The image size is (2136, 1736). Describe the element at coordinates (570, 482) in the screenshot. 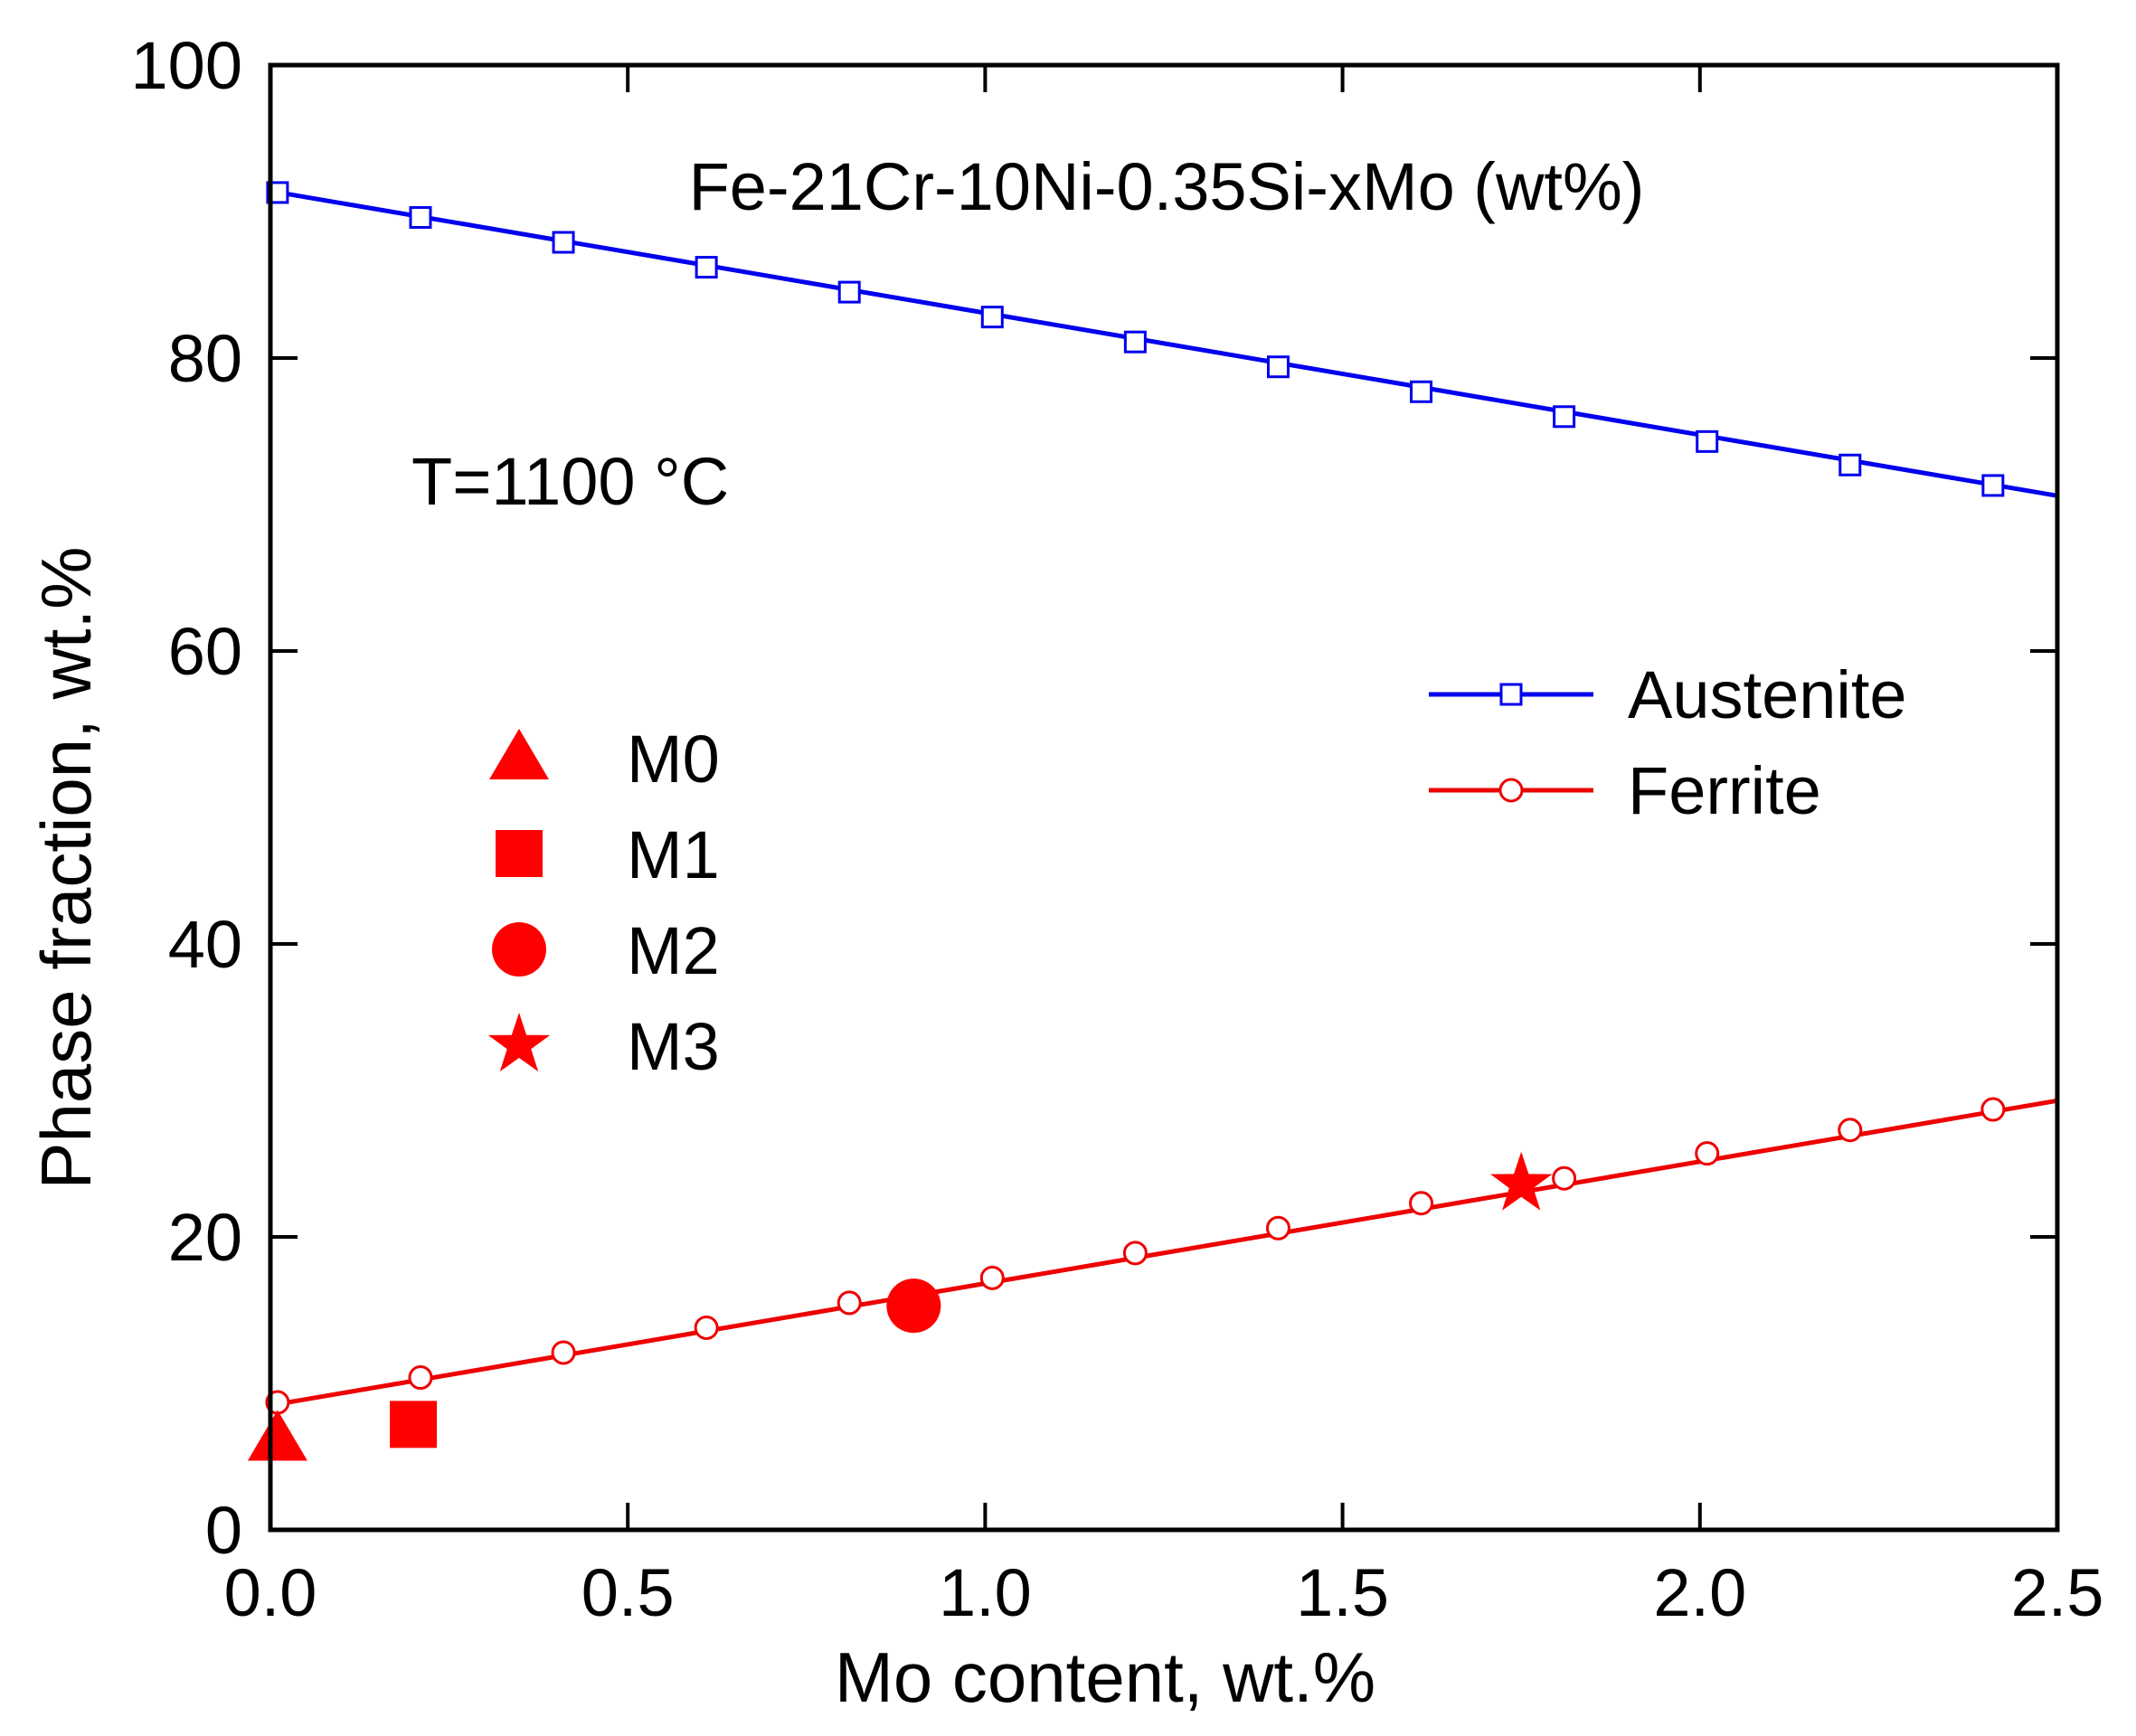

I see `temperature-annotation: T=1100 °C` at that location.